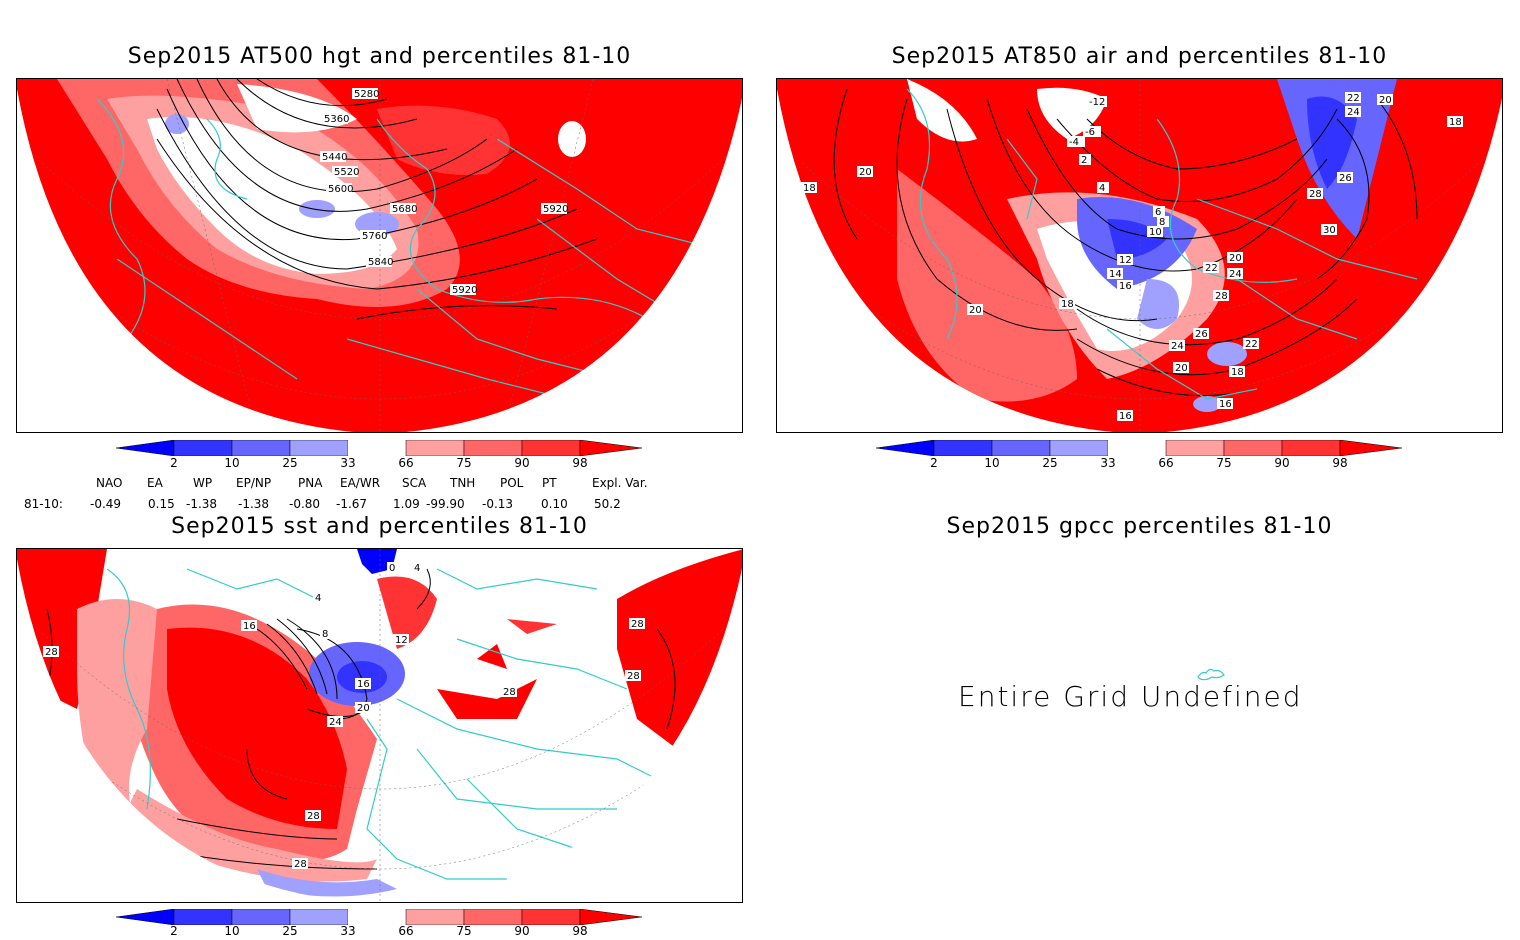 The width and height of the screenshot is (1520, 940). I want to click on index-value: -0.80, so click(305, 504).